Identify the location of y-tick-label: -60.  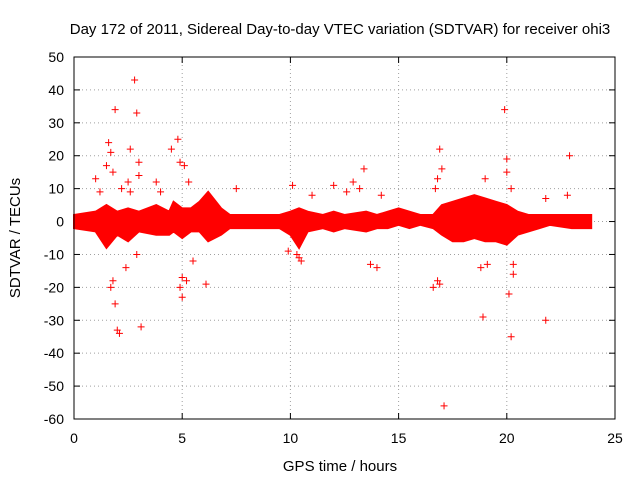
(54, 419).